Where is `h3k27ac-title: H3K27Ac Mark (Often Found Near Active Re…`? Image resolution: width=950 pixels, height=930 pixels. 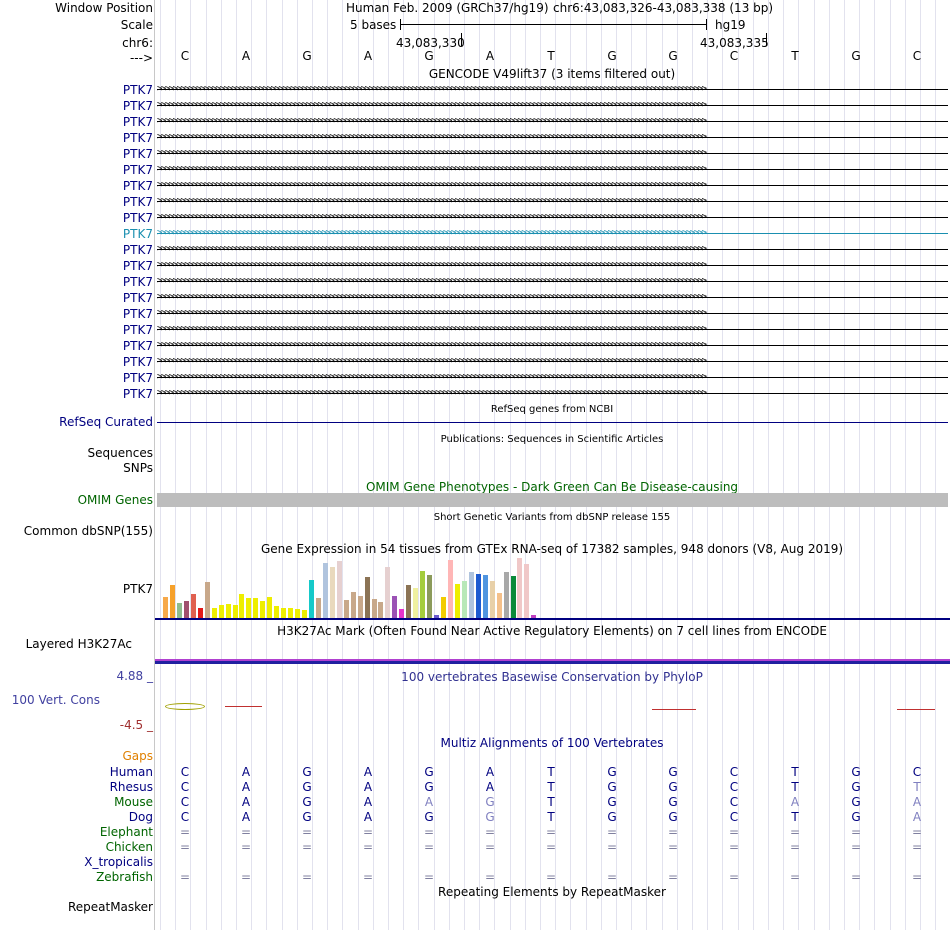
h3k27ac-title: H3K27Ac Mark (Often Found Near Active Re… is located at coordinates (552, 631).